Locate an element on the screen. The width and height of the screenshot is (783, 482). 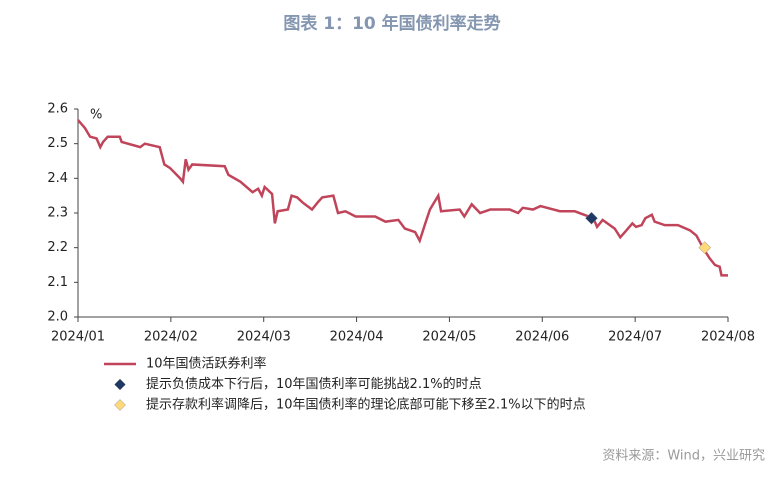
y-tick-label: 2.3 is located at coordinates (57, 213).